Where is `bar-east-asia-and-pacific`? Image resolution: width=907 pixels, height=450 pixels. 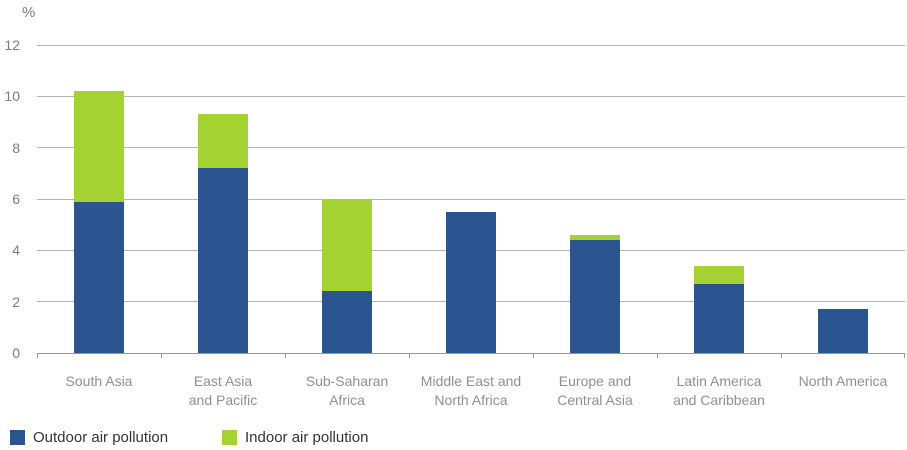 bar-east-asia-and-pacific is located at coordinates (223, 199).